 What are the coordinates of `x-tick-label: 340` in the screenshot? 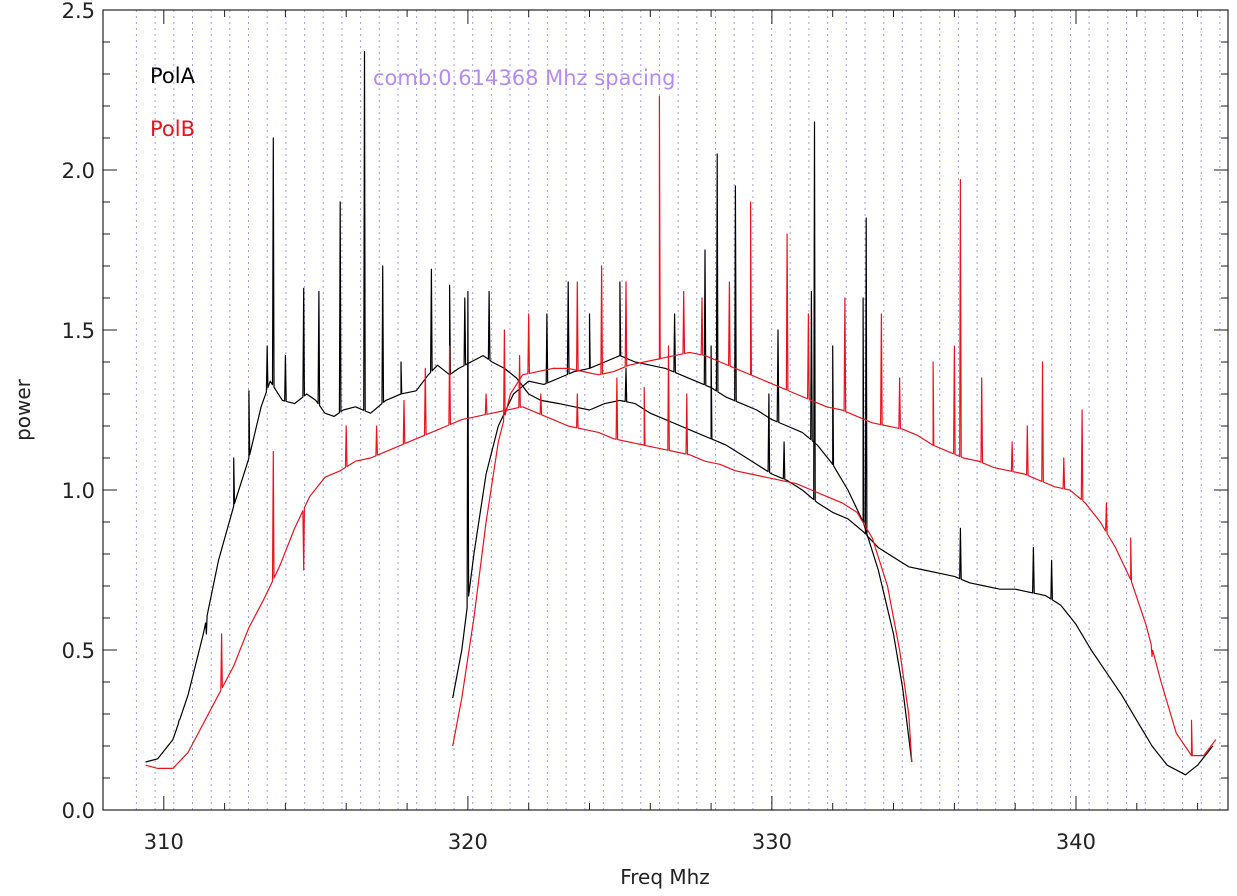 It's located at (1076, 842).